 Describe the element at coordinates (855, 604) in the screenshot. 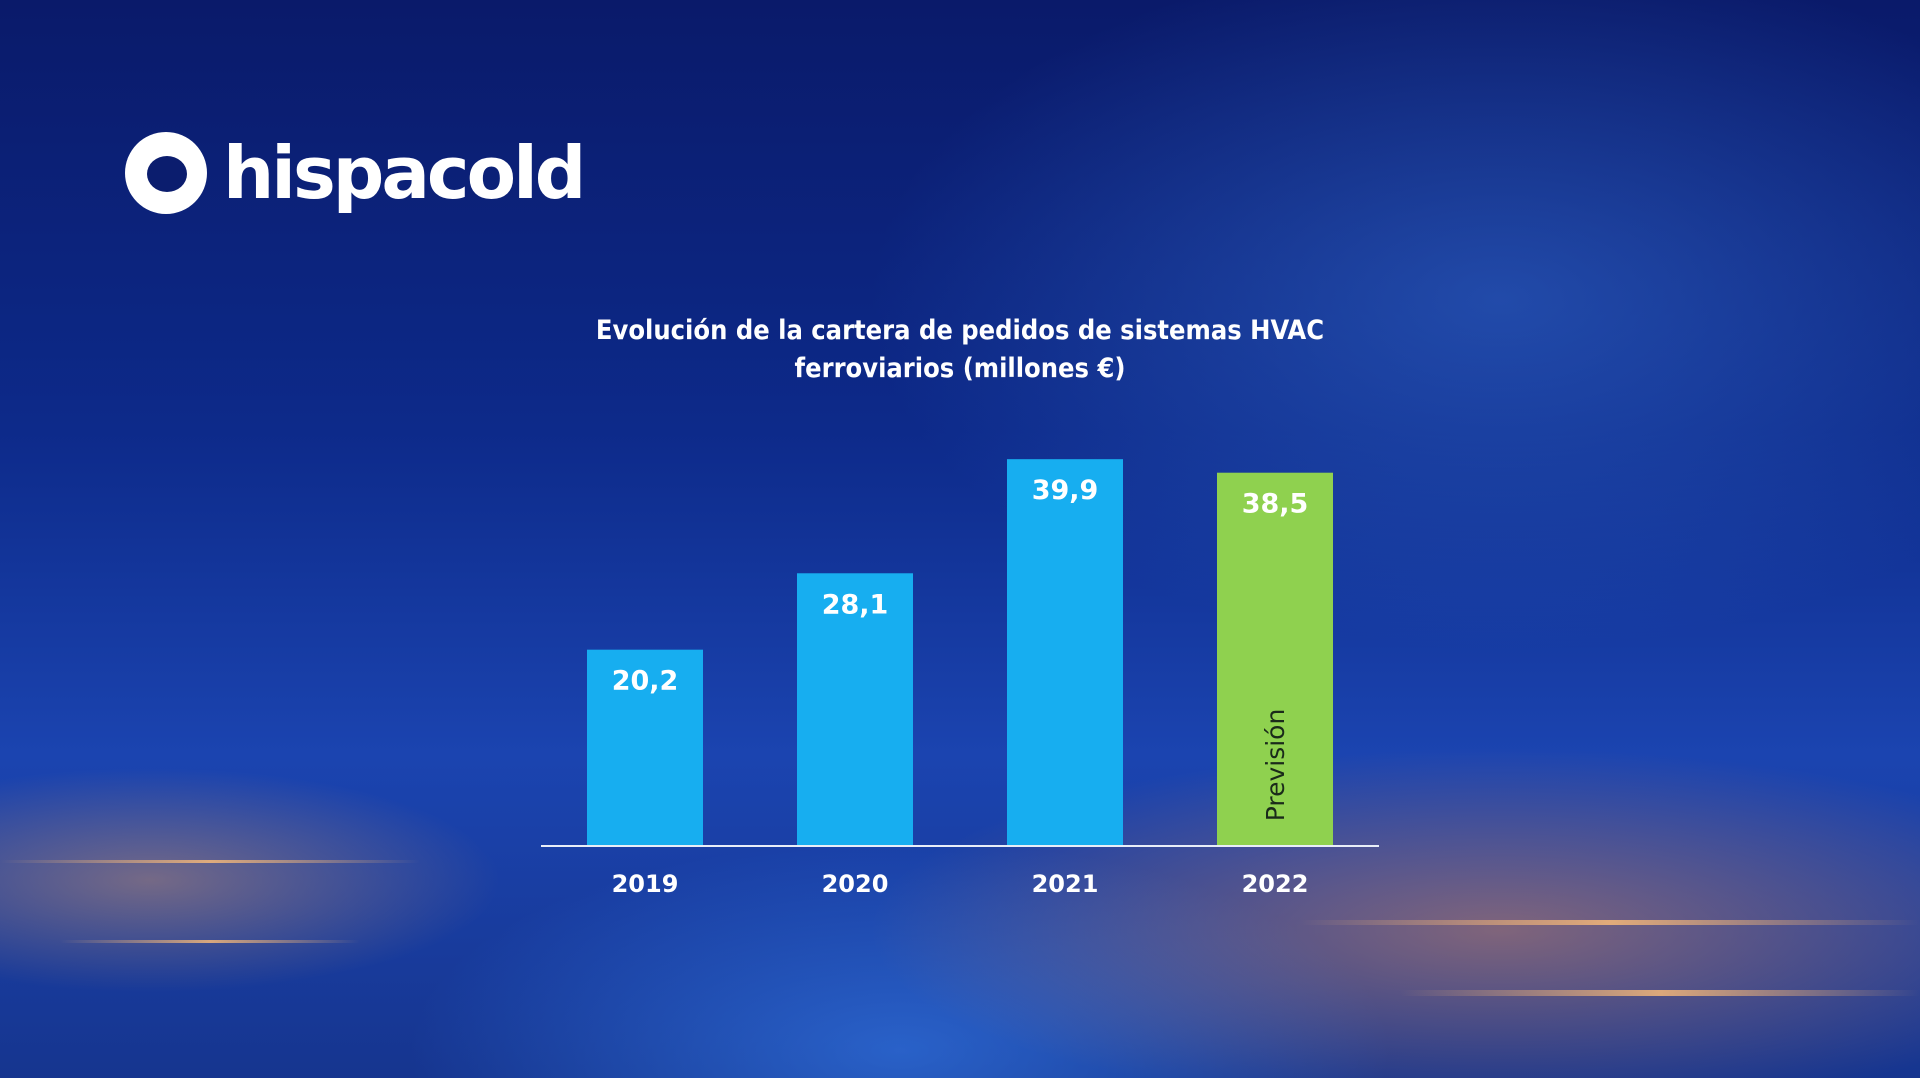

I see `bar-value-label: 28,1` at that location.